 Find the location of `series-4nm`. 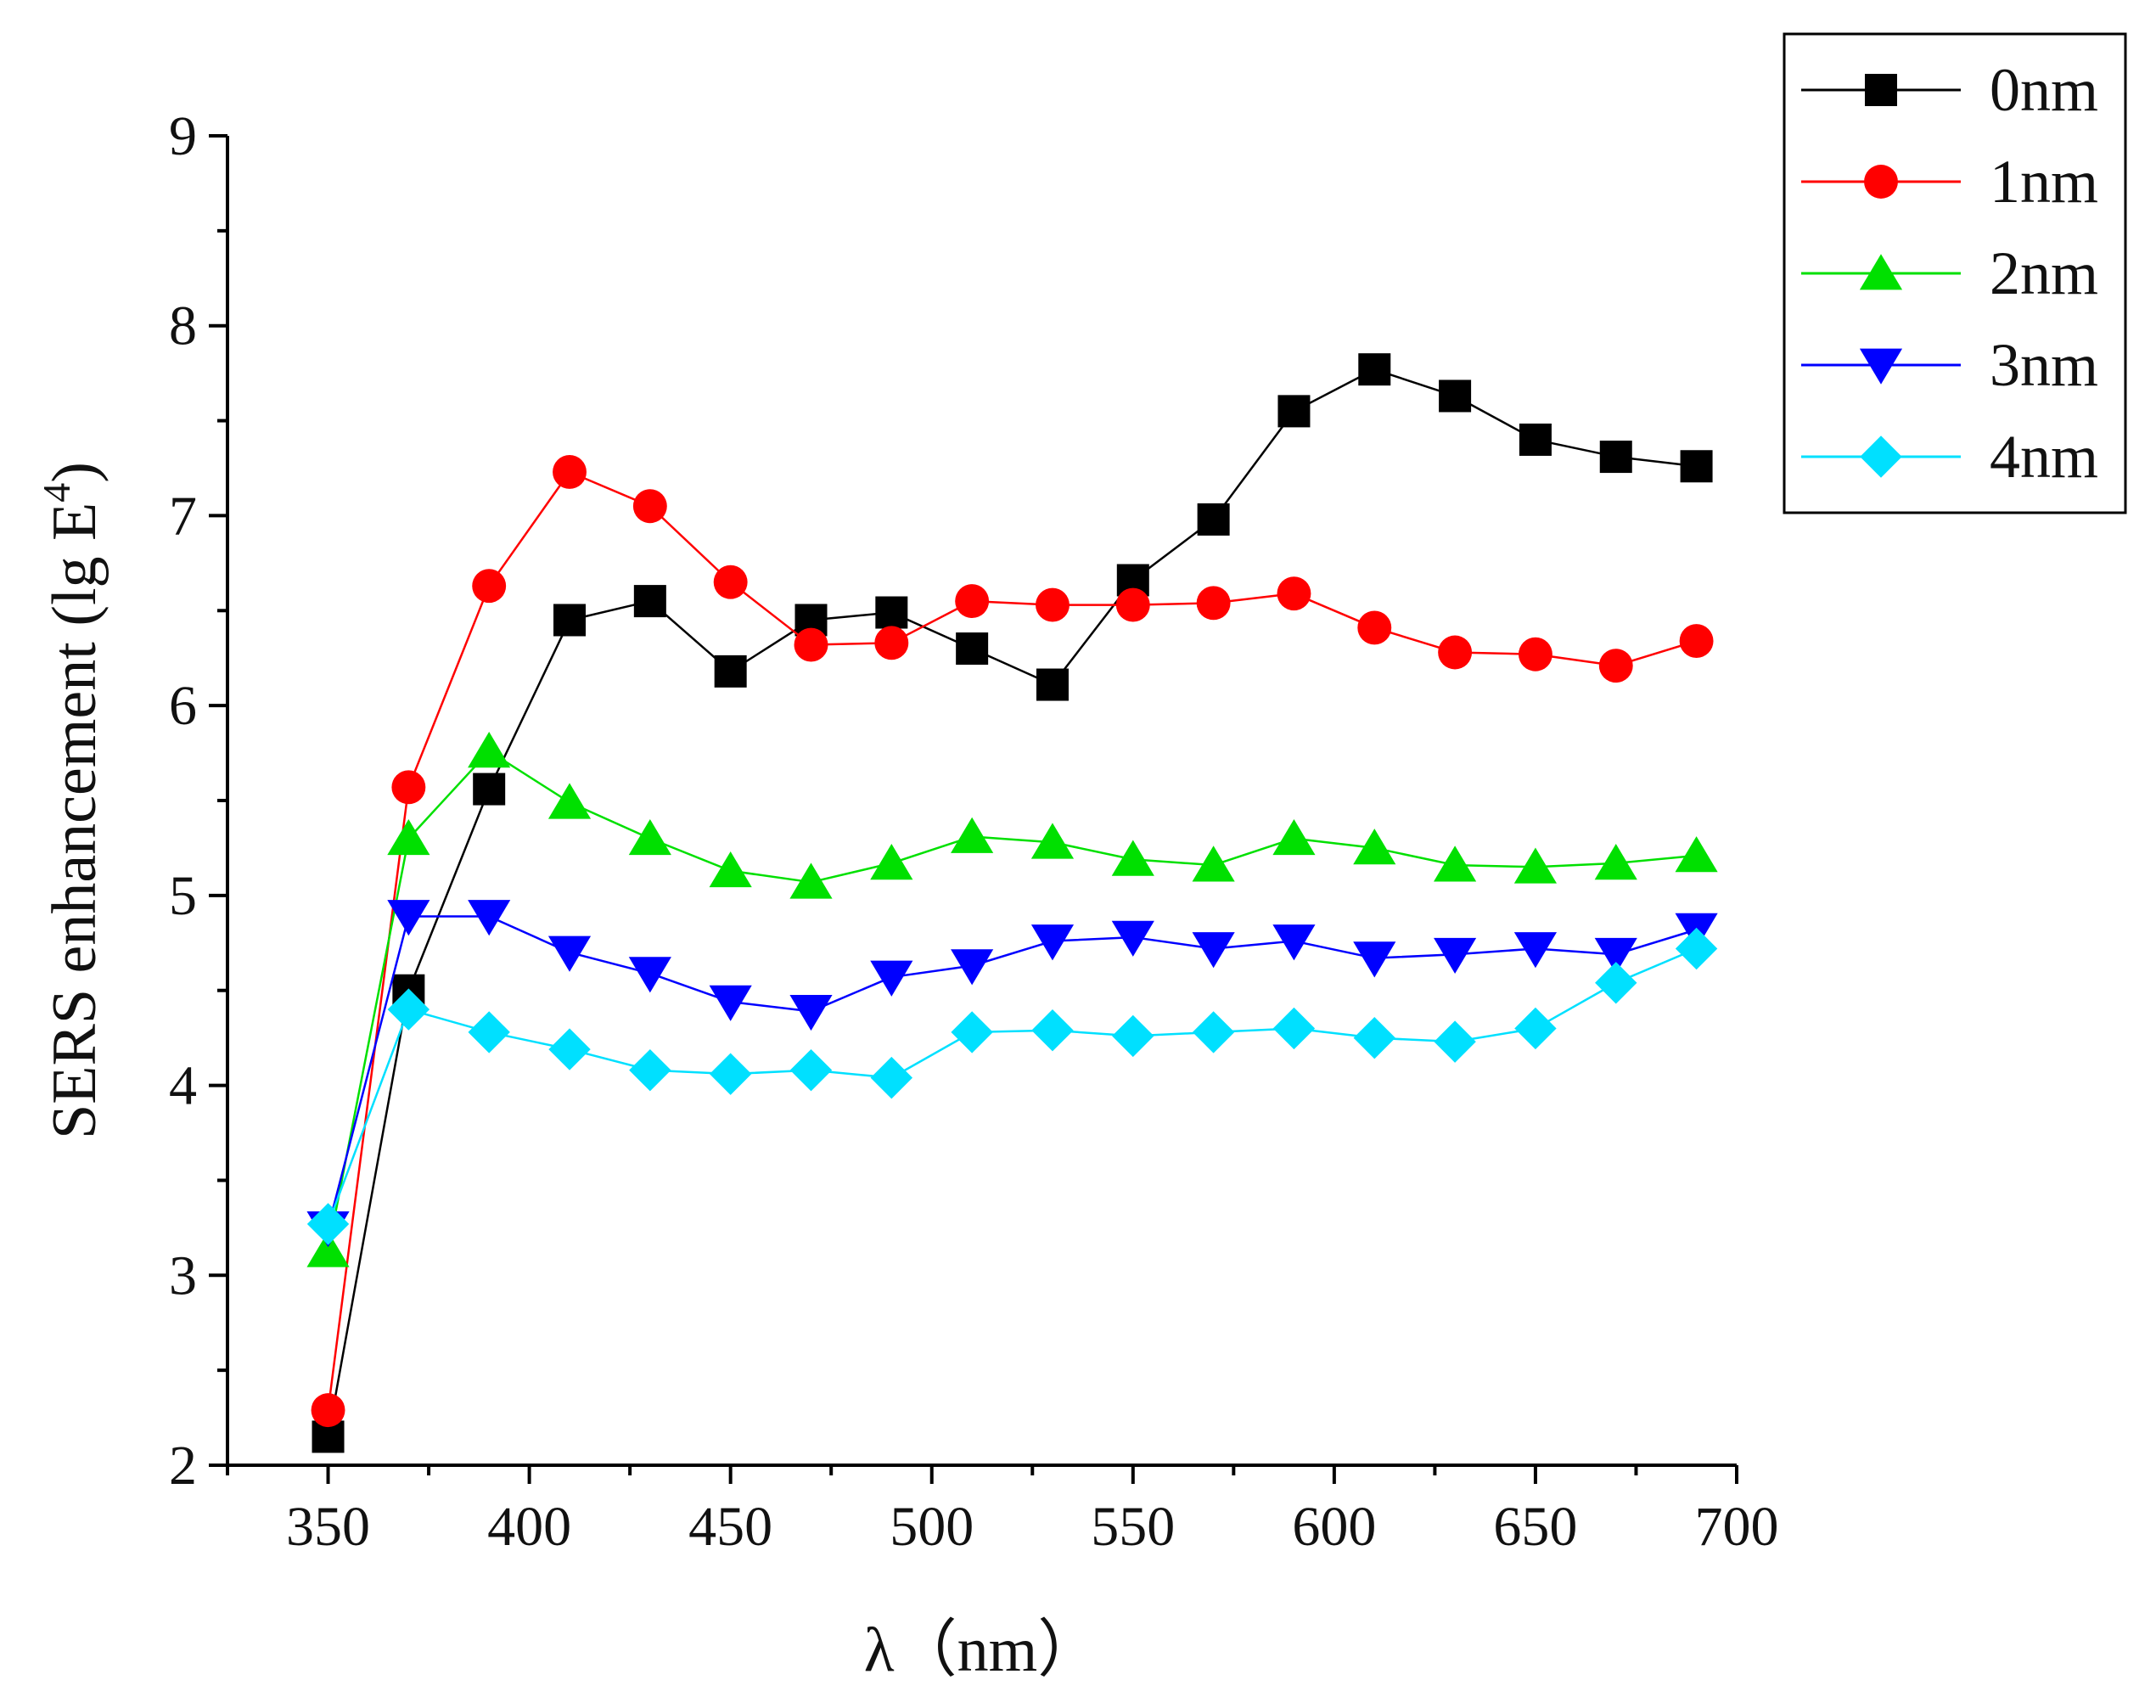

series-4nm is located at coordinates (1012, 1086).